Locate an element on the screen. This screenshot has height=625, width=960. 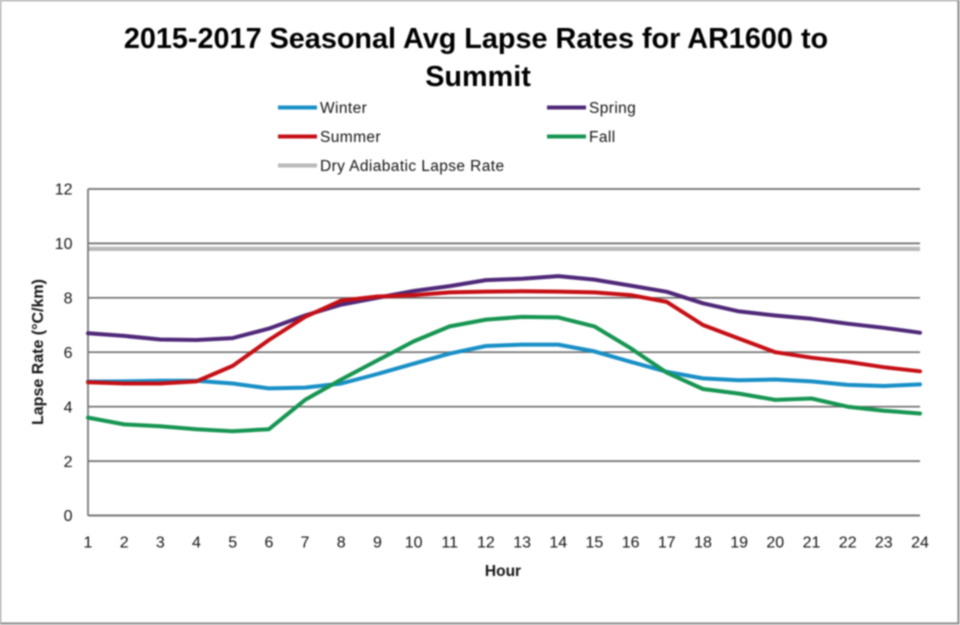
svg-text: 7 is located at coordinates (305, 543).